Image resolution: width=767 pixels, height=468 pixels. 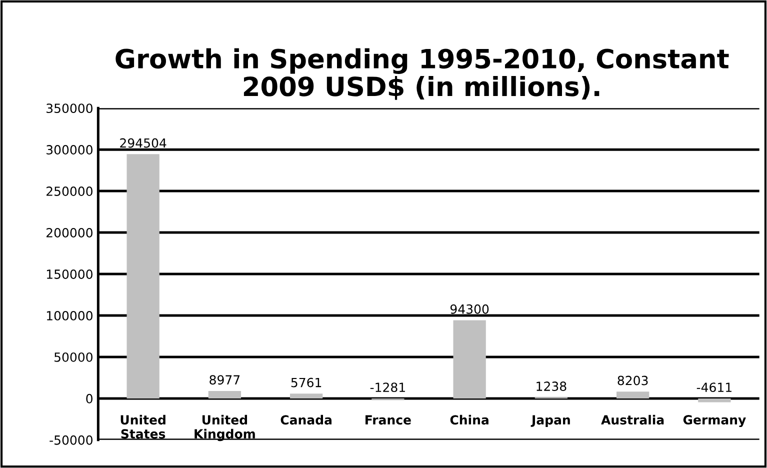 What do you see at coordinates (69, 315) in the screenshot?
I see `y-tick-label: 100000` at bounding box center [69, 315].